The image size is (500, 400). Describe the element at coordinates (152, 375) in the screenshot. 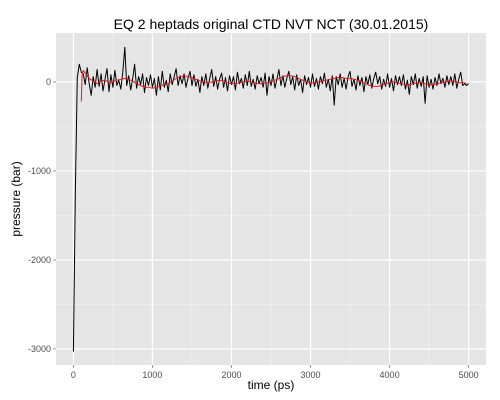

I see `x-tick-label: 1000` at that location.